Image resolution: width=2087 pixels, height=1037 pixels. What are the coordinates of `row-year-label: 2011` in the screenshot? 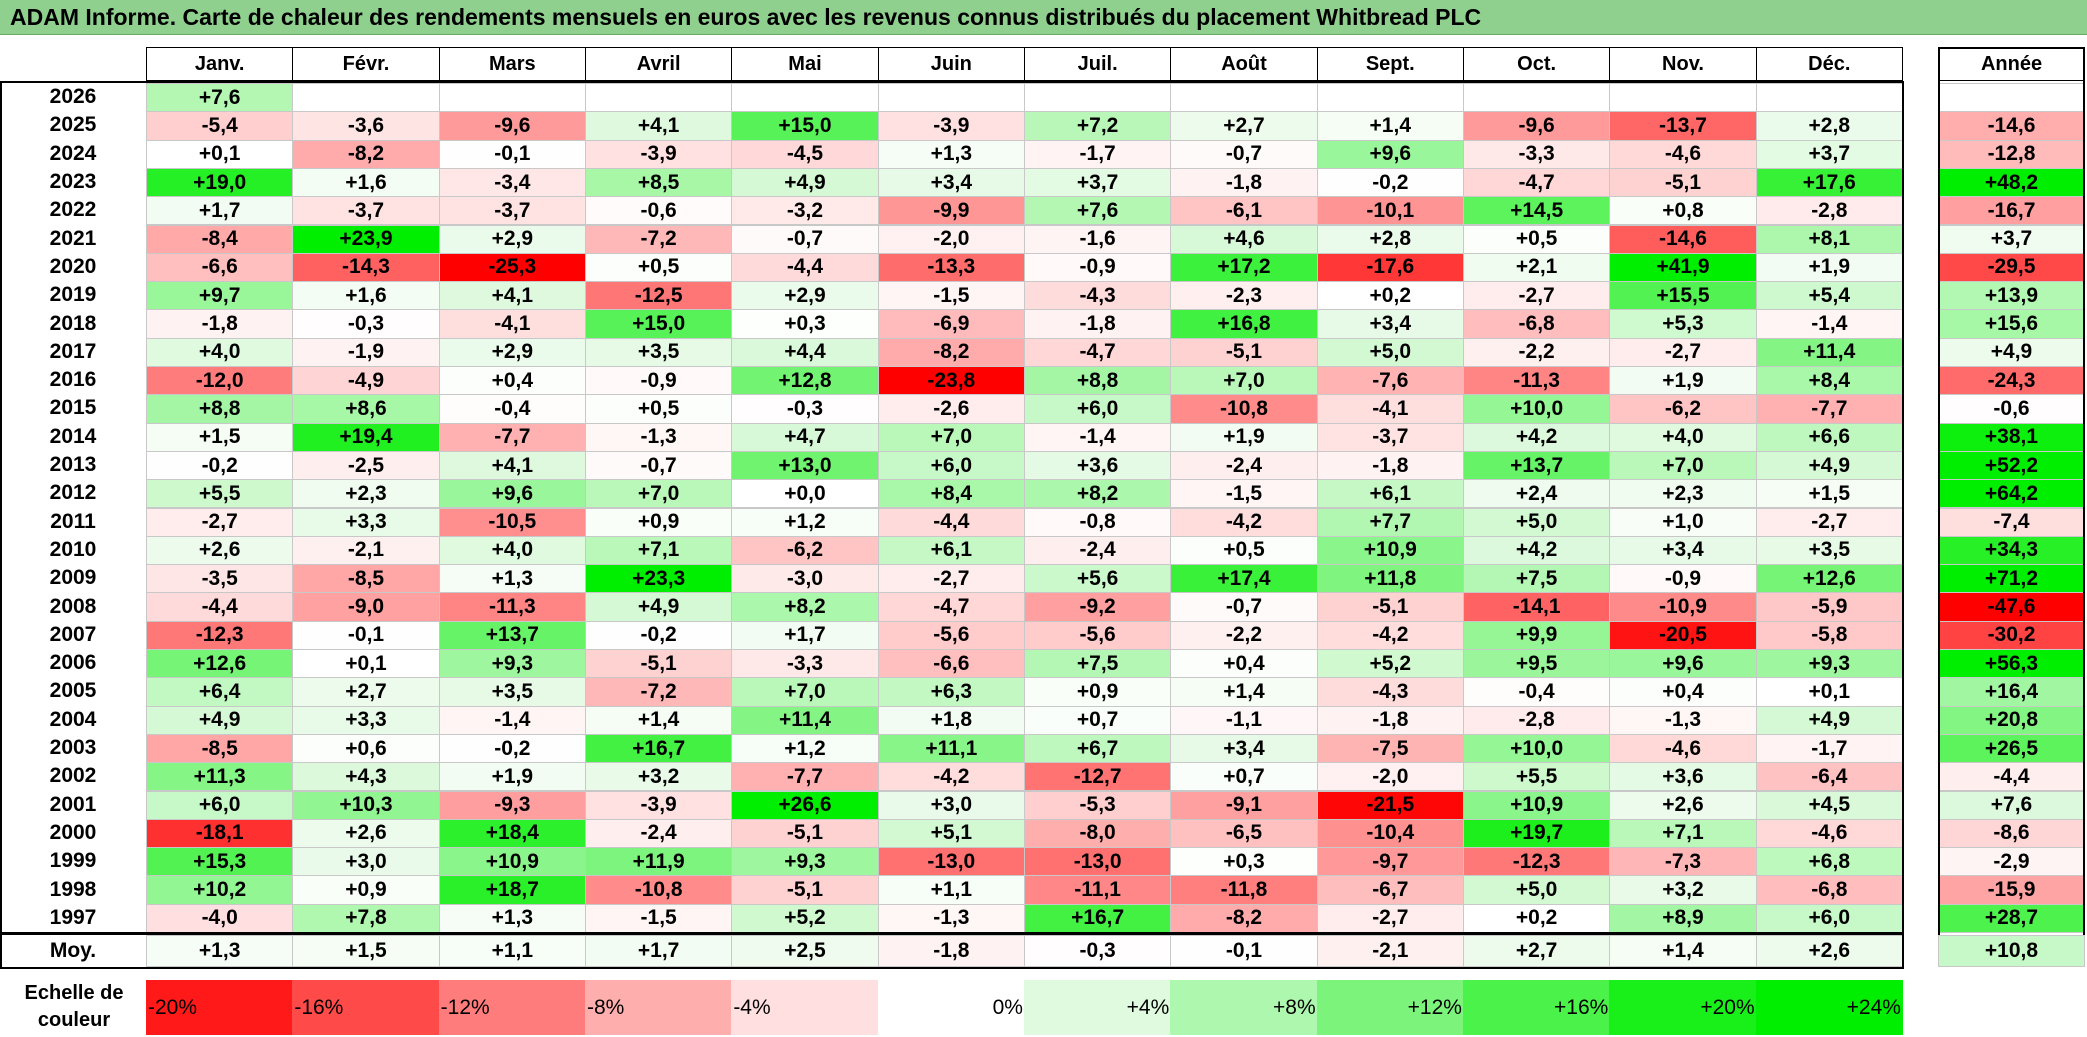 It's located at (73, 521).